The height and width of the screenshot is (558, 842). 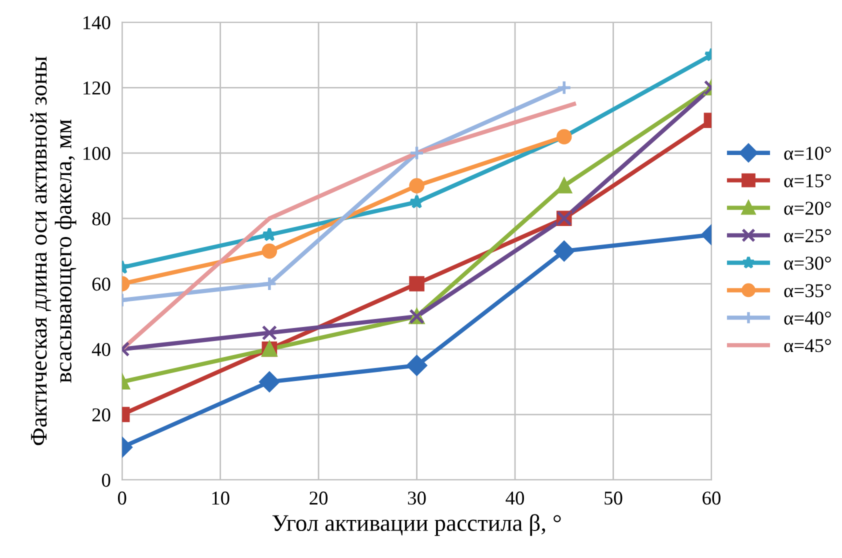 I want to click on y-tick-label: 0, so click(x=106, y=480).